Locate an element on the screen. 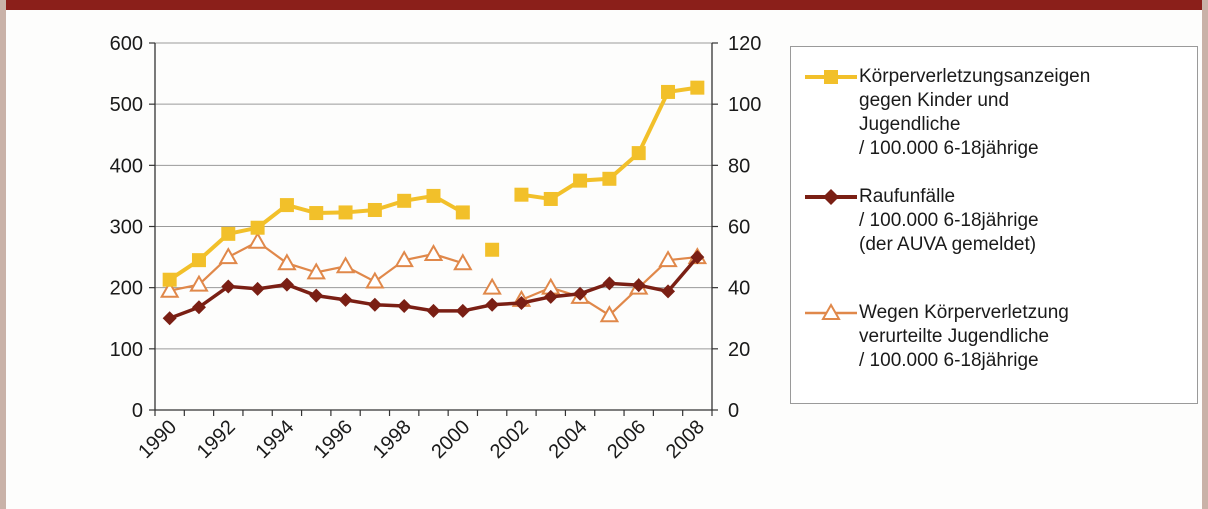 The image size is (1208, 509). legend-line: (der AUVA gemeldet) is located at coordinates (948, 244).